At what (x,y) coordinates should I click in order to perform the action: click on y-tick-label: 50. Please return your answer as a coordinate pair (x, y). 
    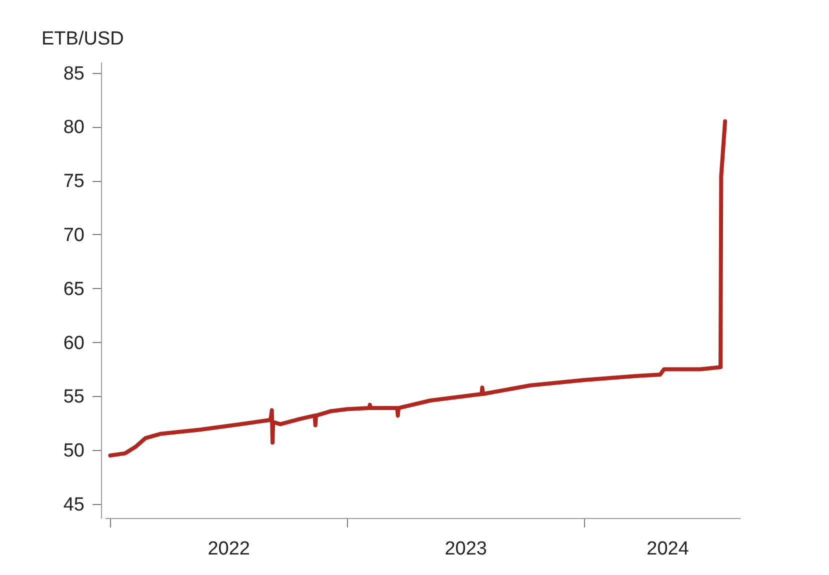
    Looking at the image, I should click on (73, 451).